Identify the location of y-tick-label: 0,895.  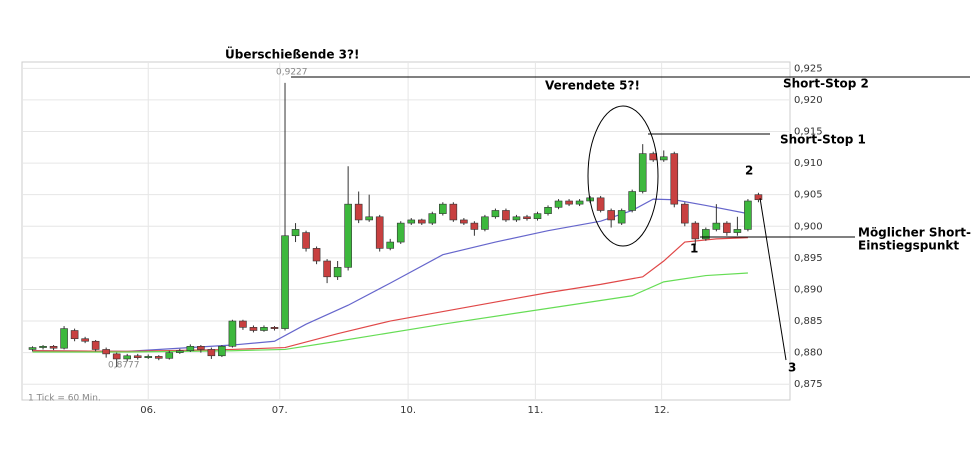
(808, 258).